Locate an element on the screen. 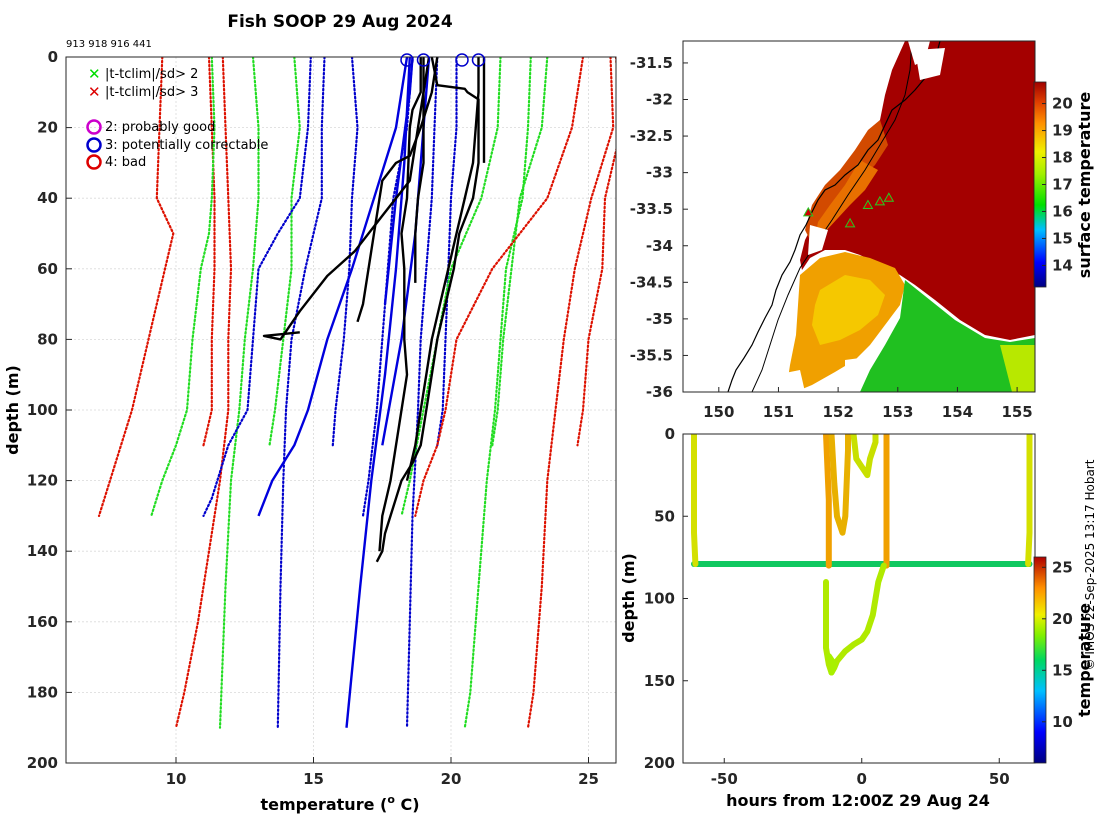  y-tick-label: 120 is located at coordinates (42, 481).